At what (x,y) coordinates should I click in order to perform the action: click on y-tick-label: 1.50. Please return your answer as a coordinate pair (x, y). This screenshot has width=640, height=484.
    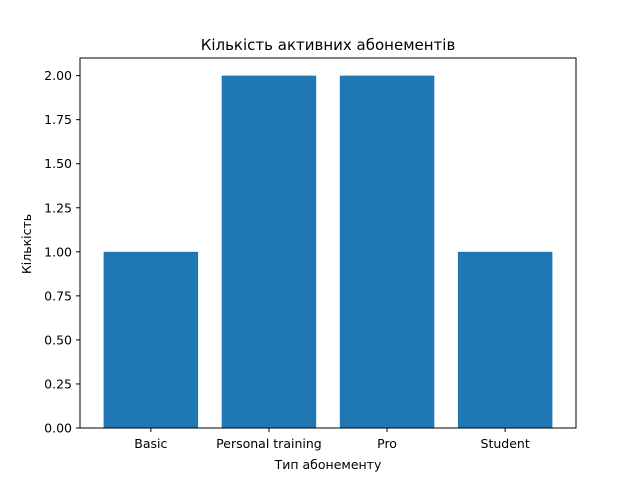
    Looking at the image, I should click on (58, 163).